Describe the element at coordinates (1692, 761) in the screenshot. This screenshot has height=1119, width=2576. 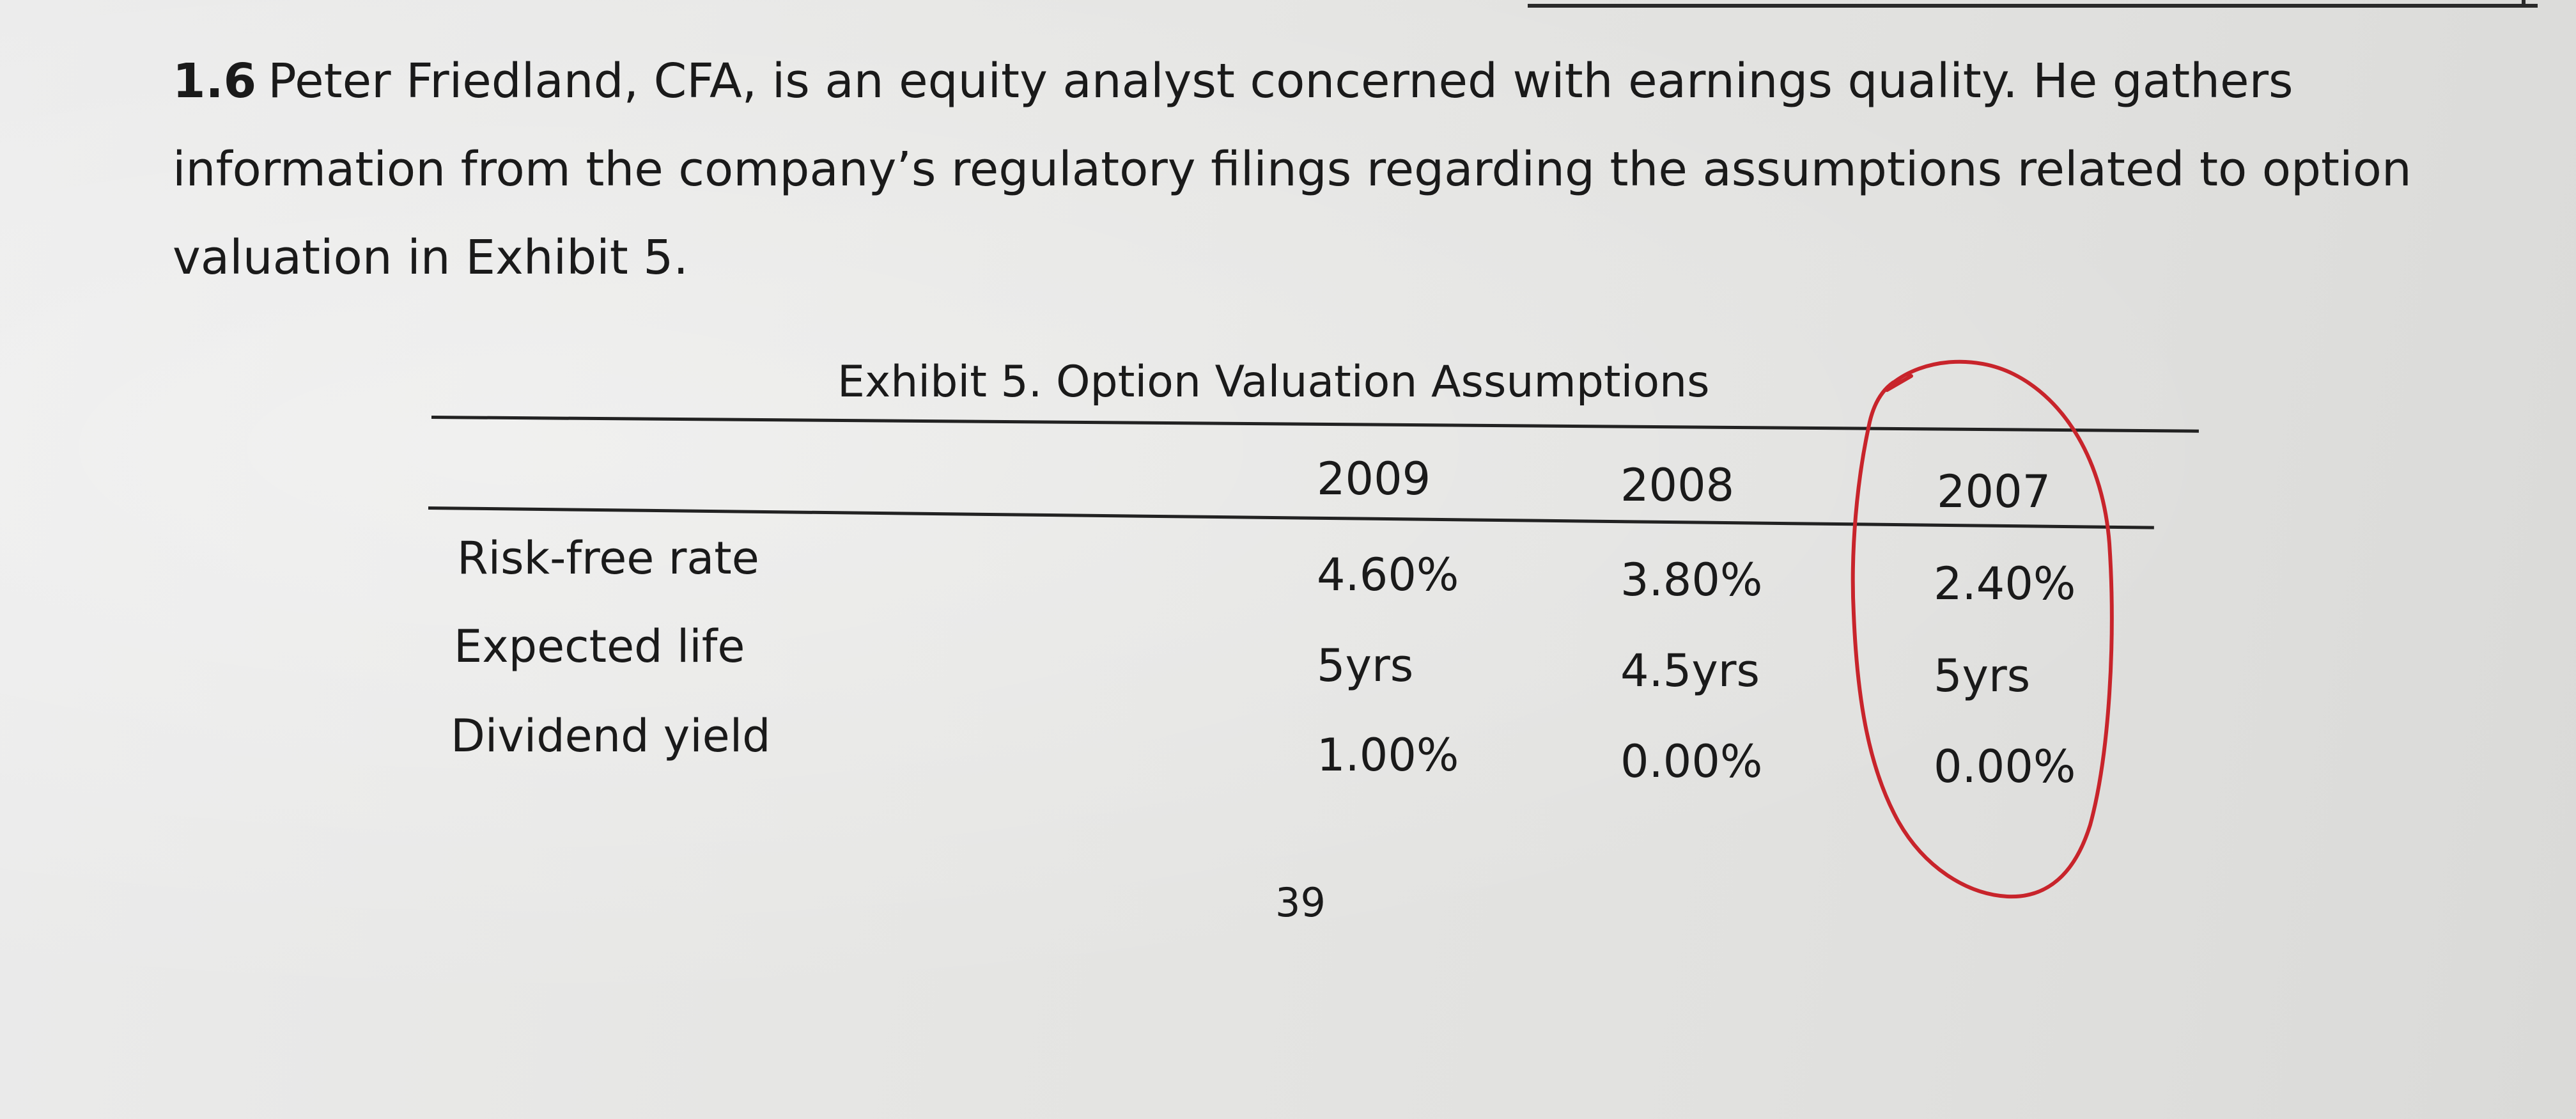
I see `dividend-yield-2008: 0.00%` at that location.